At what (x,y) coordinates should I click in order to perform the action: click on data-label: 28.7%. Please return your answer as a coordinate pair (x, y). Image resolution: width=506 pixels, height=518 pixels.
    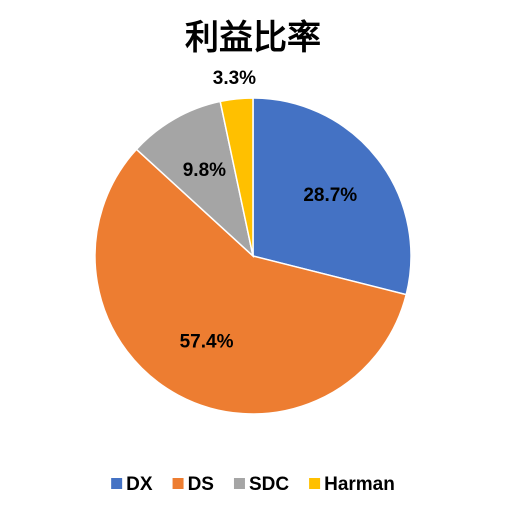
    Looking at the image, I should click on (330, 195).